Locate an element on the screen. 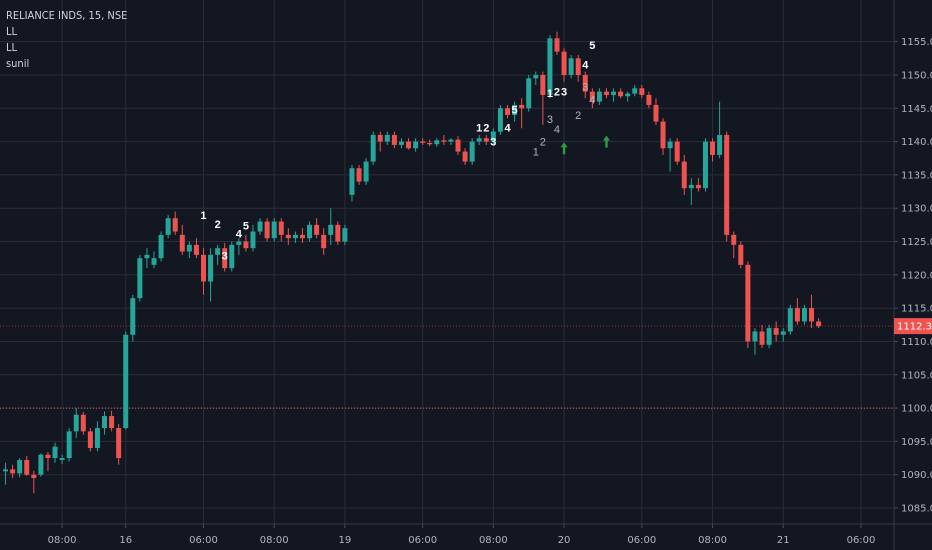 This screenshot has height=550, width=932. y-tick-label: 1140.00 is located at coordinates (916, 142).